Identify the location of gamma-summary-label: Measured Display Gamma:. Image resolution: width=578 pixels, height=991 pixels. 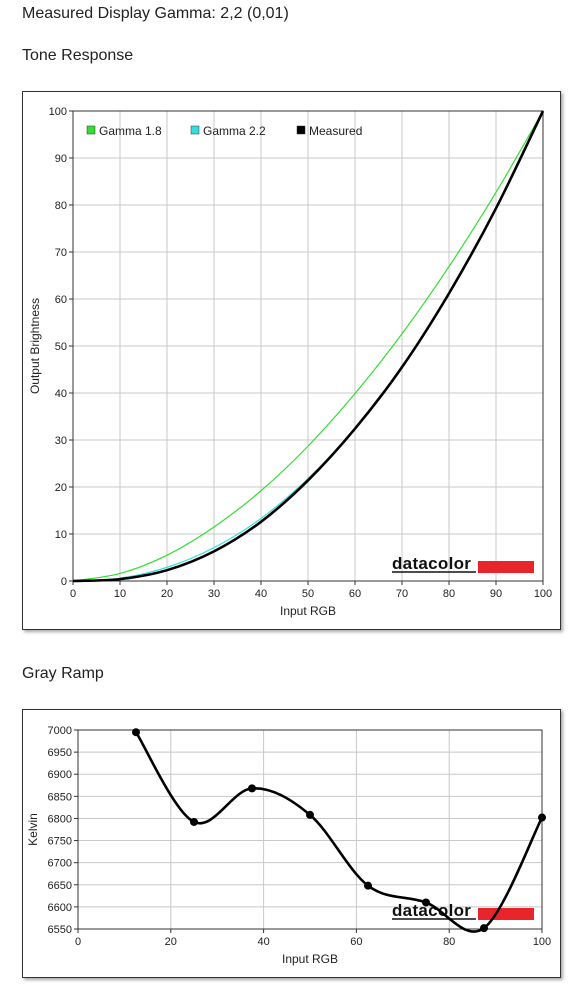
(119, 13).